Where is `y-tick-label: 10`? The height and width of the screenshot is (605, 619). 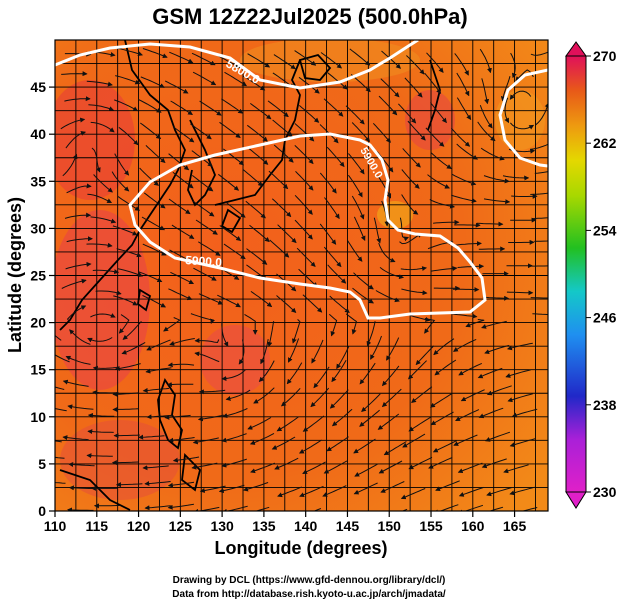
y-tick-label: 10 is located at coordinates (38, 417).